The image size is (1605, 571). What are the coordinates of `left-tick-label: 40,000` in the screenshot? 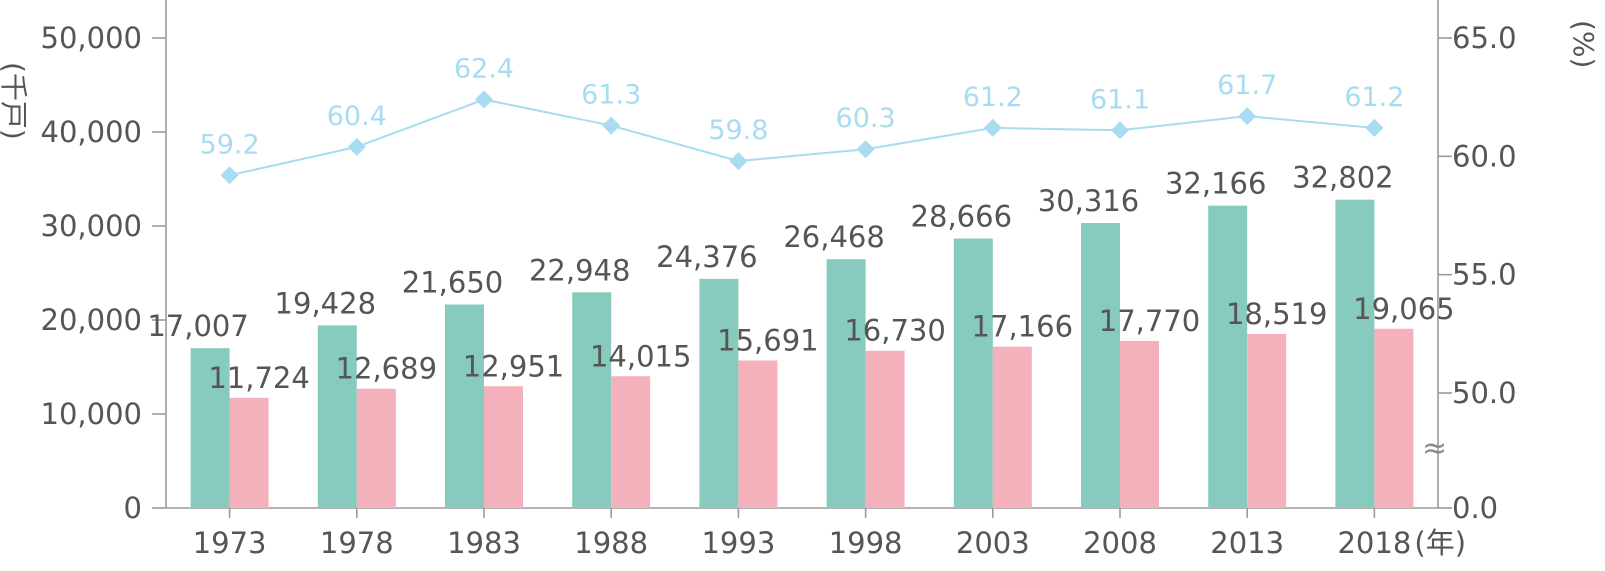 It's located at (91, 132).